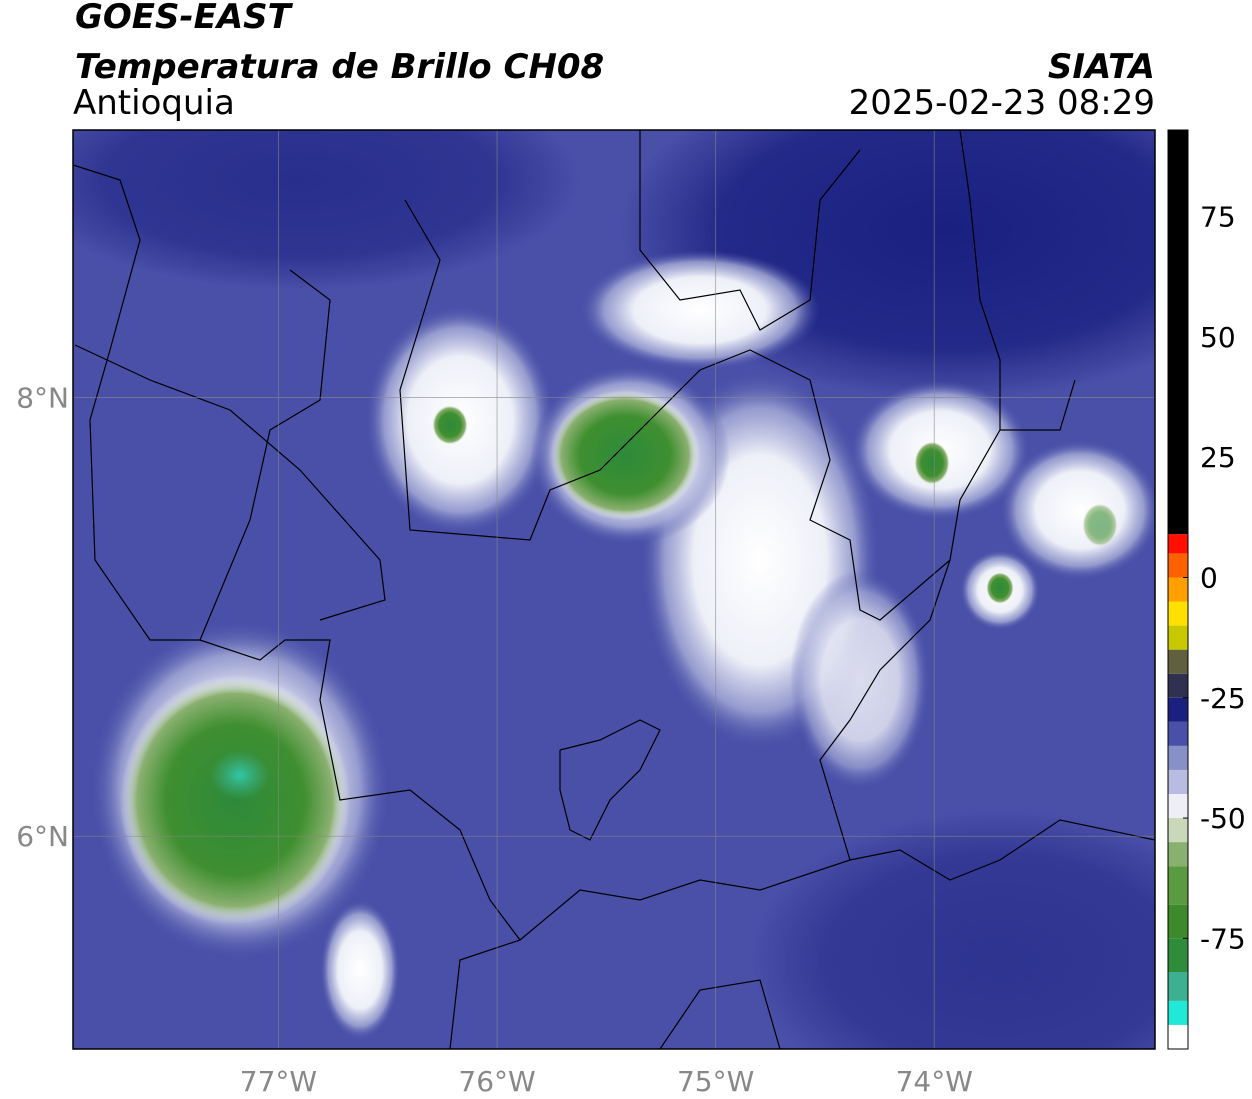  Describe the element at coordinates (278, 1081) in the screenshot. I see `x-tick-label: 77°W` at that location.